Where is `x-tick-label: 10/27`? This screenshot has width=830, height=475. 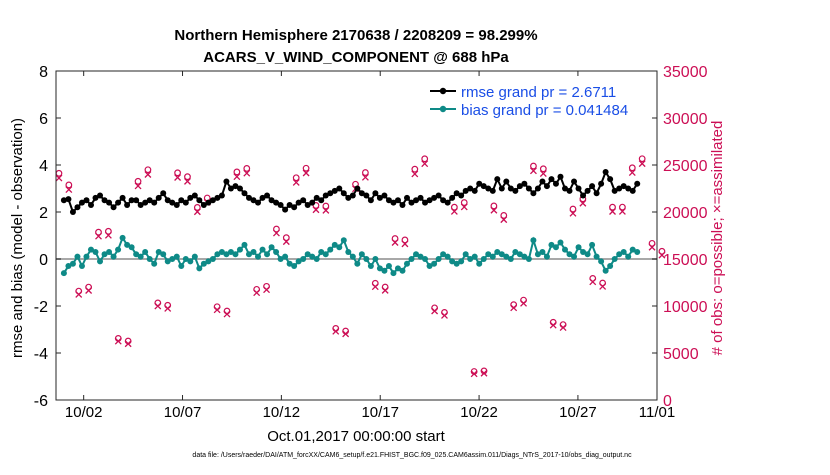
x-tick-label: 10/27 is located at coordinates (578, 412).